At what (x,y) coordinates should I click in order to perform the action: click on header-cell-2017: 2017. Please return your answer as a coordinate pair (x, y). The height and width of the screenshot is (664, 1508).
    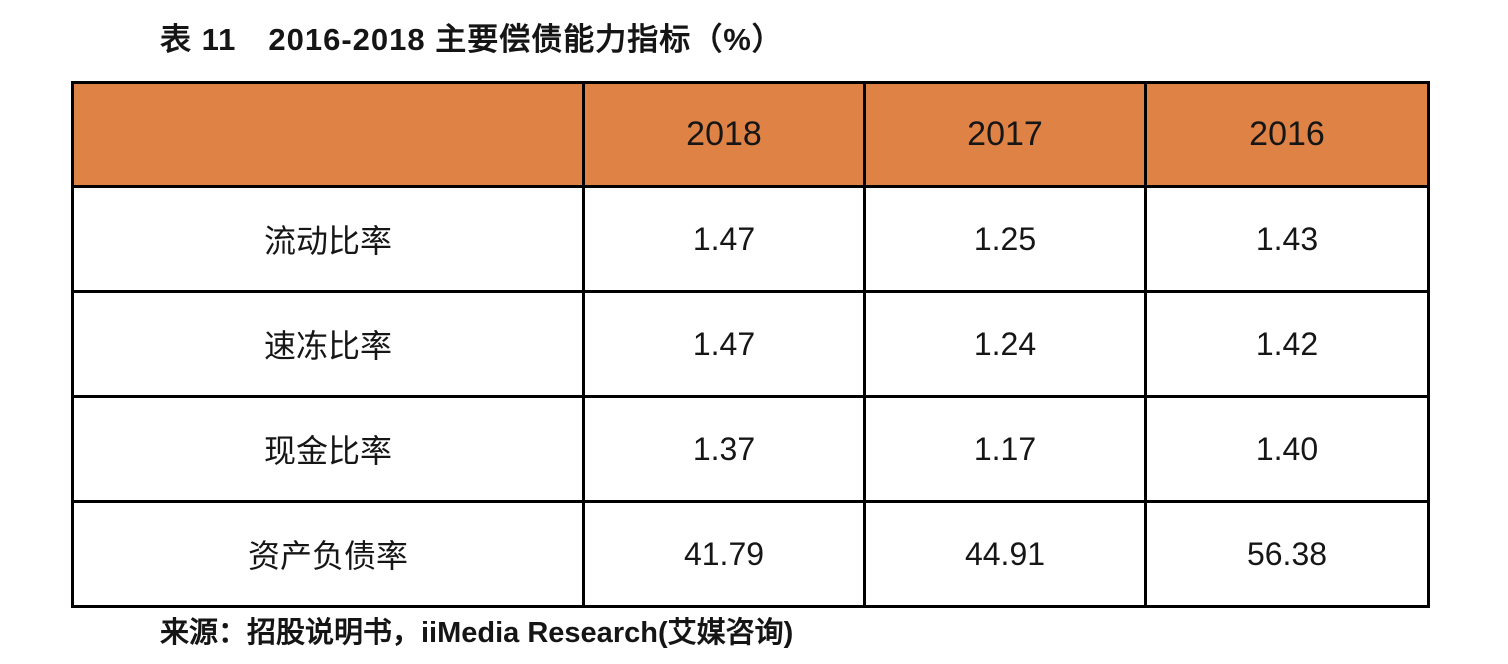
    Looking at the image, I should click on (1005, 134).